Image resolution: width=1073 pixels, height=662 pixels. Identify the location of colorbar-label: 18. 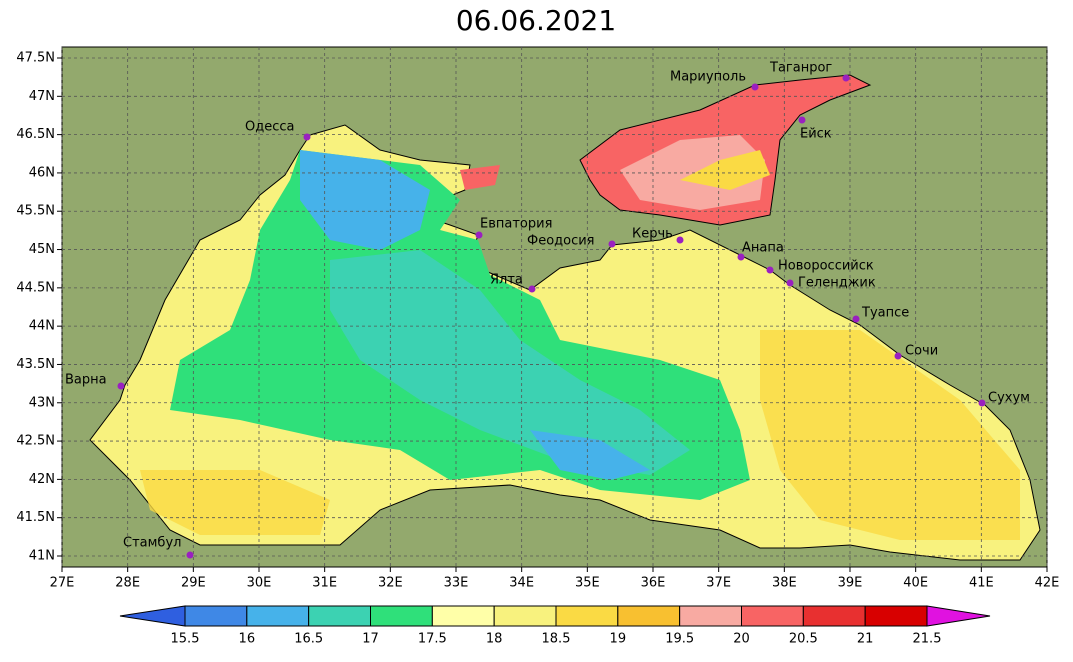
(494, 639).